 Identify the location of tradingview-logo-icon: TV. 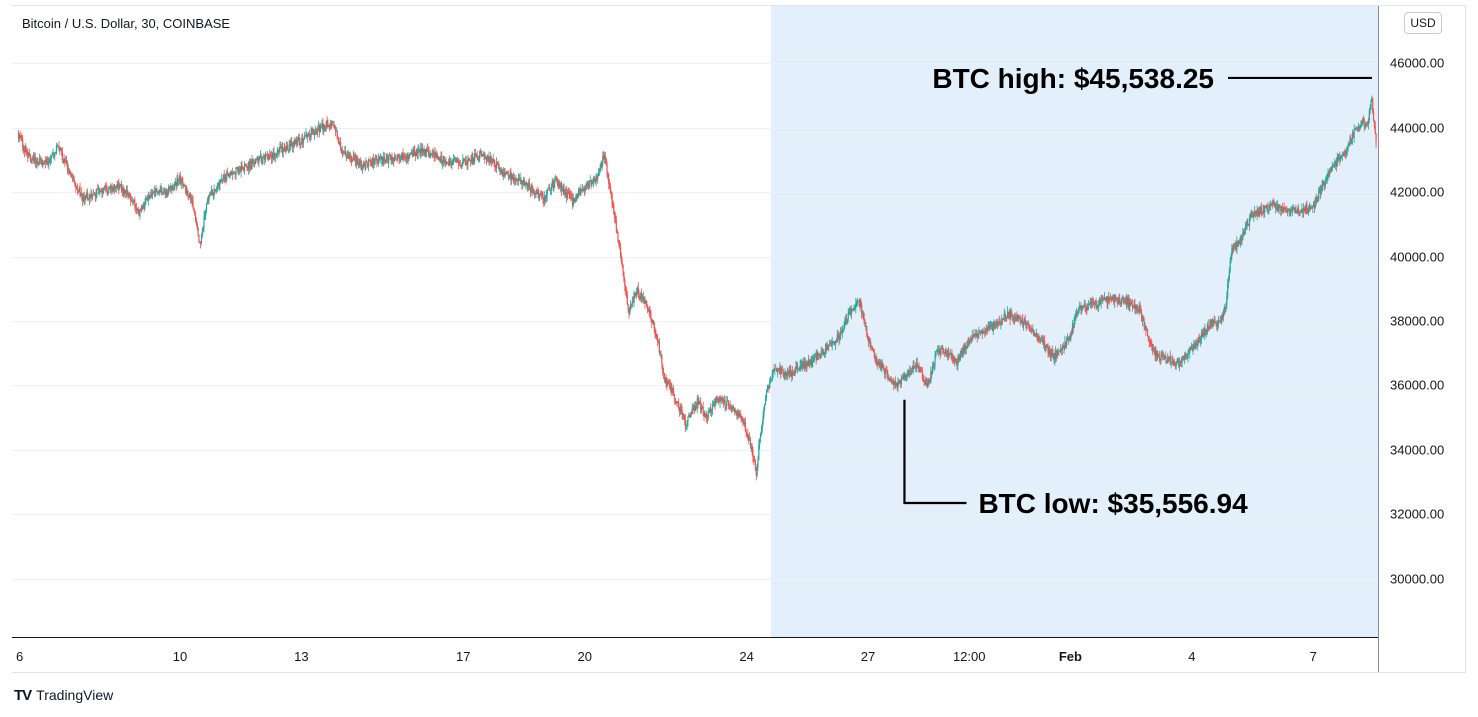
(23, 695).